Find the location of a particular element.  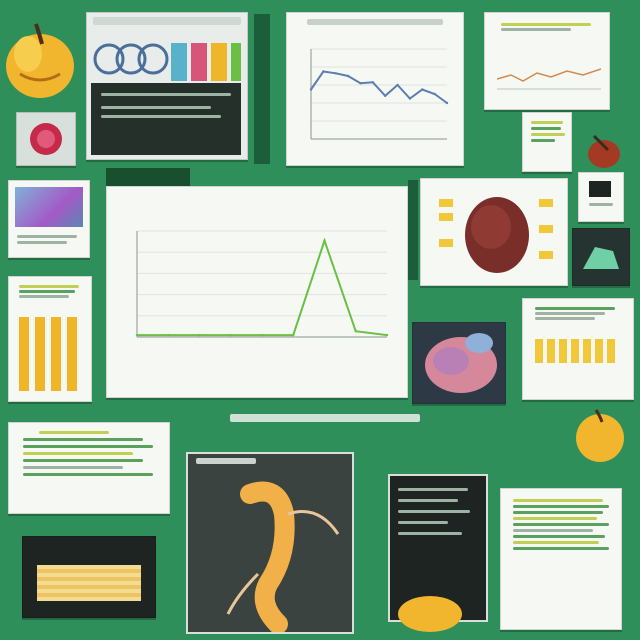

main-line-chart is located at coordinates (262, 284).